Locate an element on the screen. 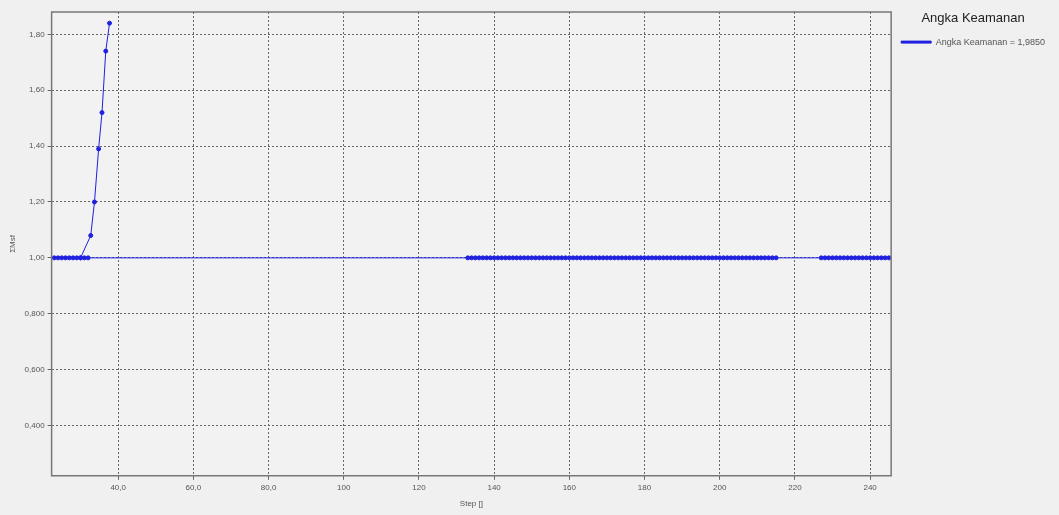 This screenshot has width=1059, height=515. x-tick-label: 100 is located at coordinates (344, 487).